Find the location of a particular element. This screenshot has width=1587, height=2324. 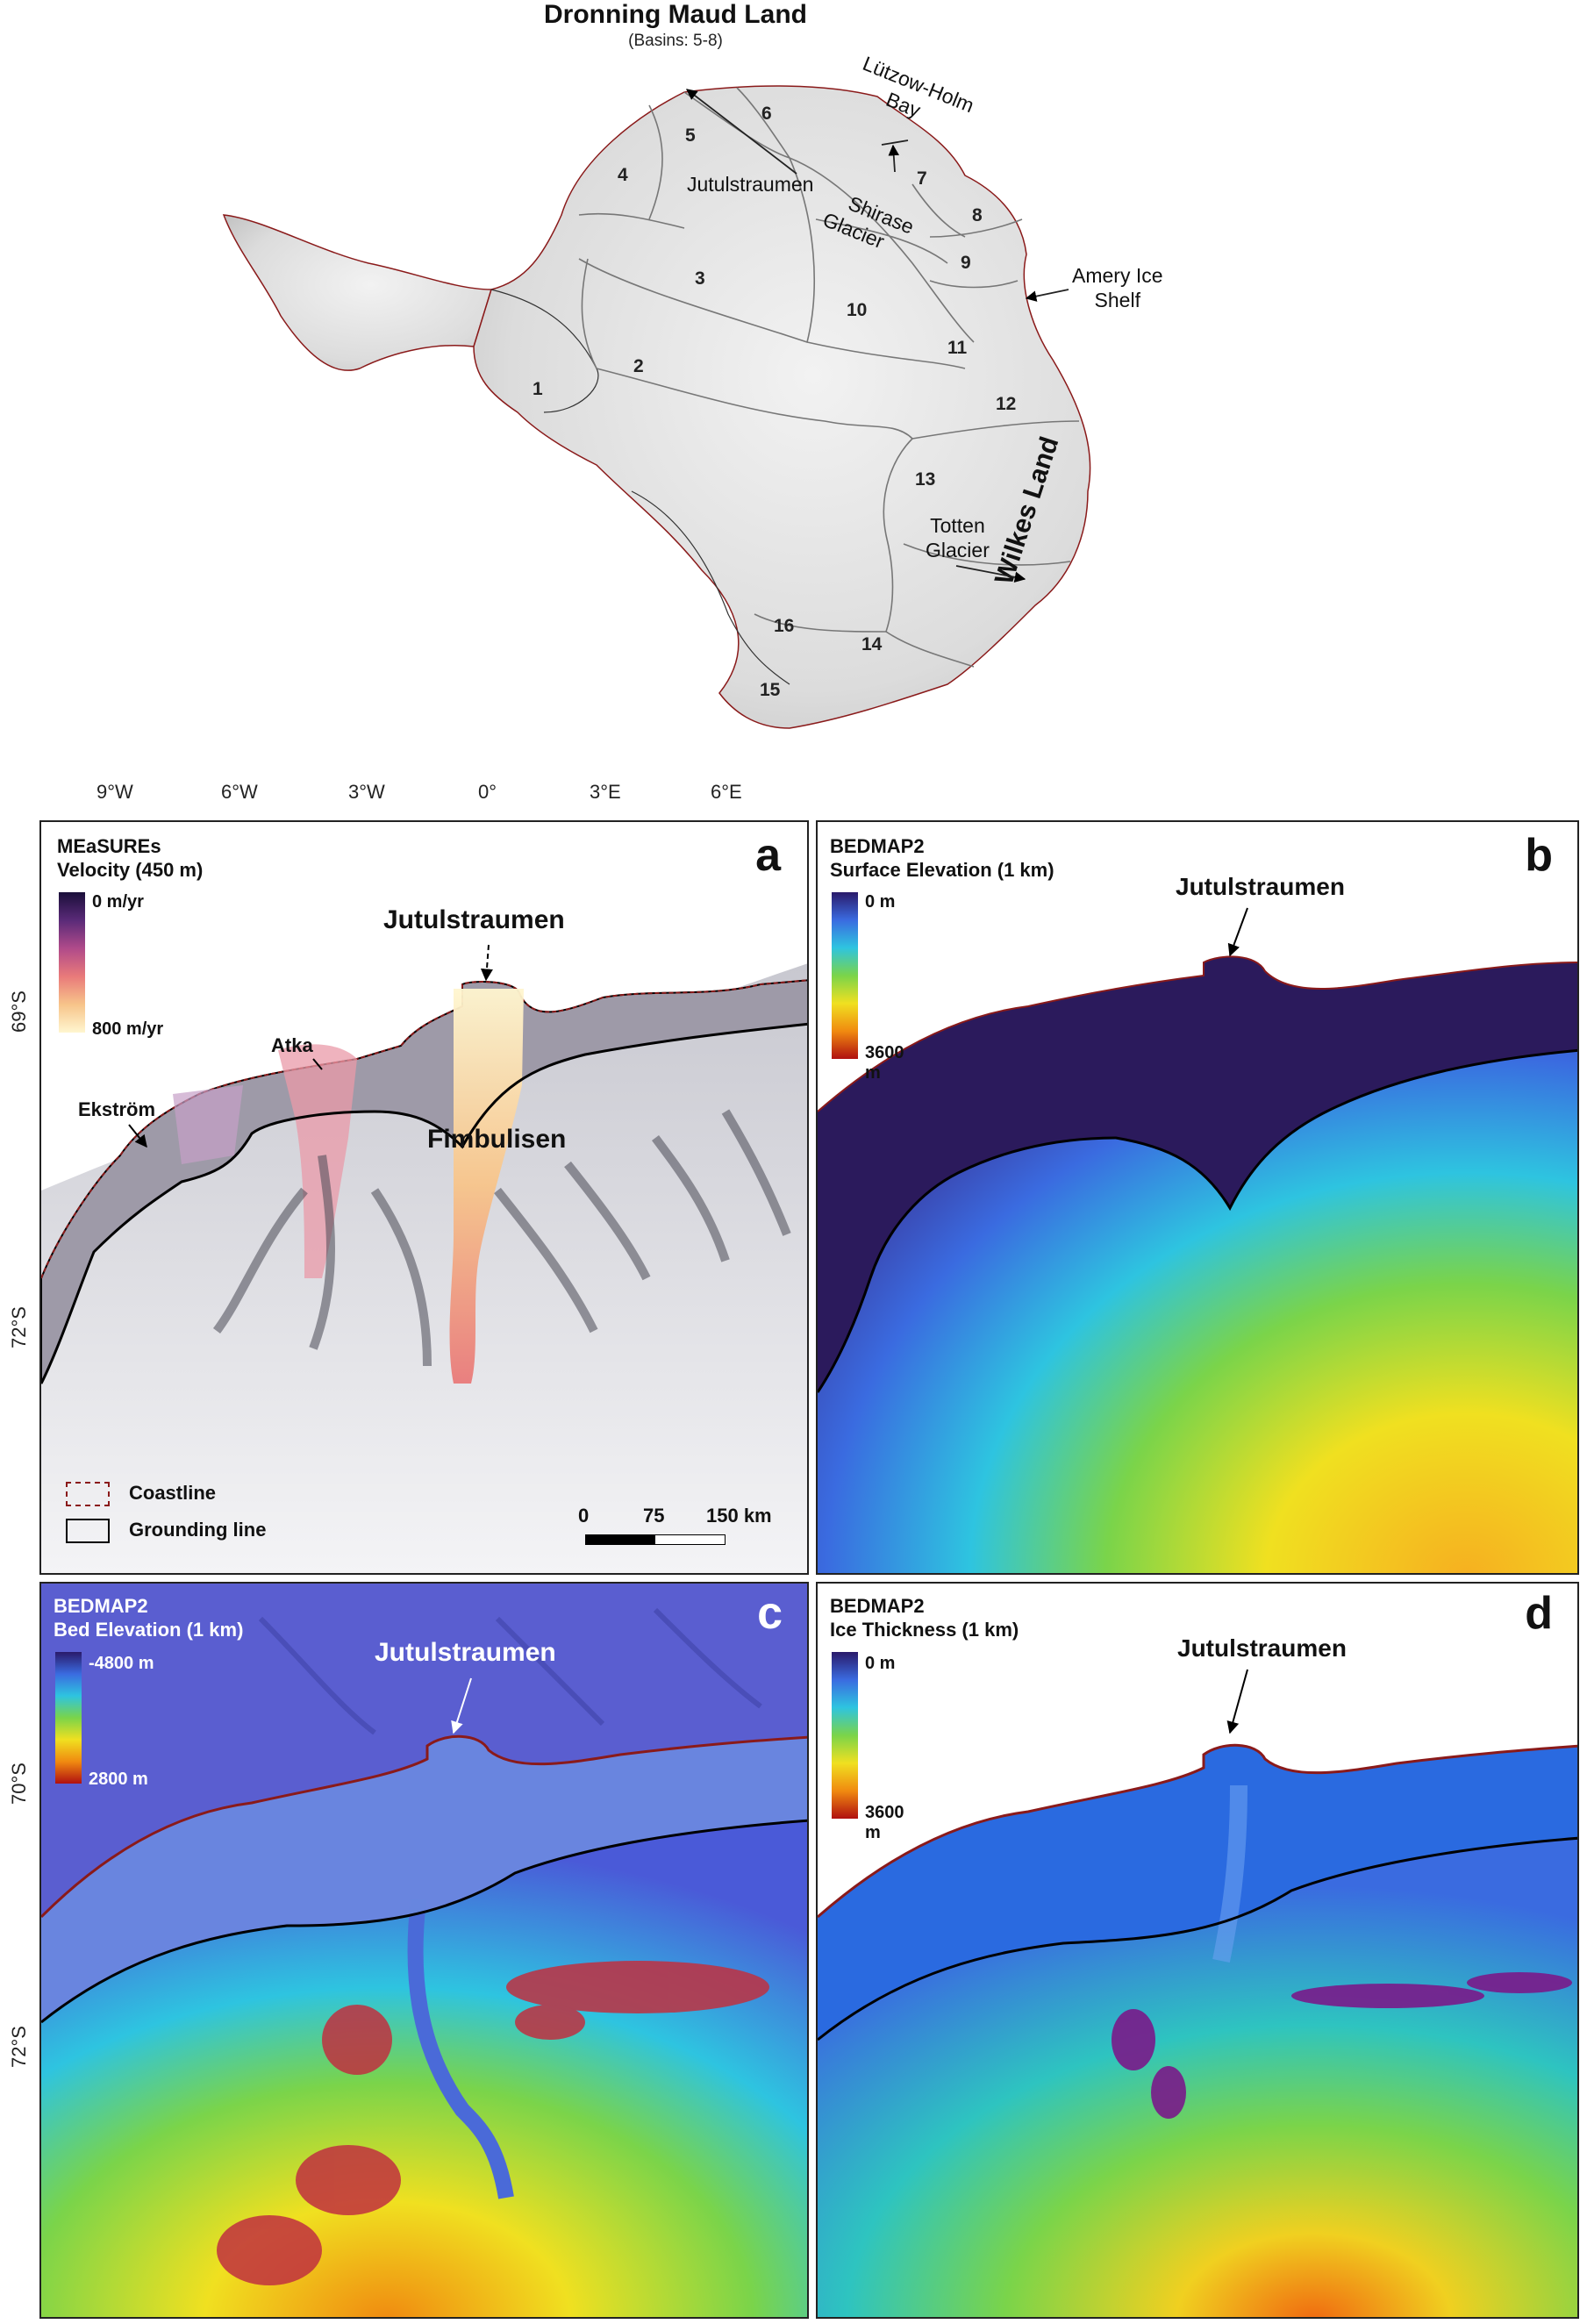

basin-label-16: 16 is located at coordinates (784, 626).